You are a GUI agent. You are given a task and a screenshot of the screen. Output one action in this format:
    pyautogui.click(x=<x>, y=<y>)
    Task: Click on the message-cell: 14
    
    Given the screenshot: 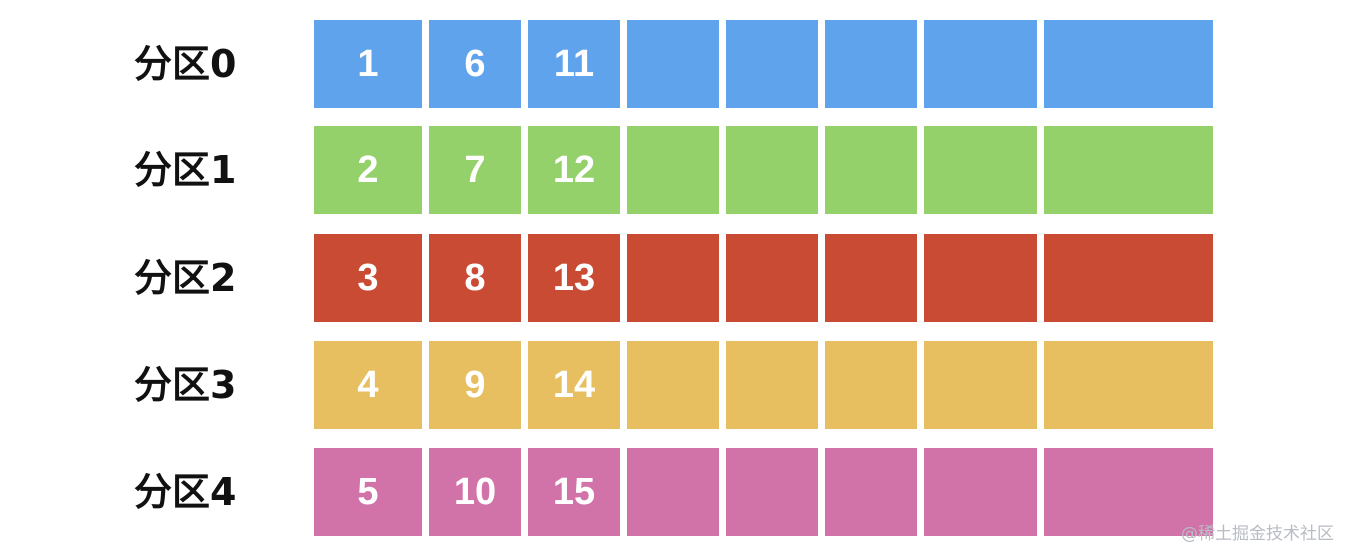 What is the action you would take?
    pyautogui.click(x=574, y=385)
    